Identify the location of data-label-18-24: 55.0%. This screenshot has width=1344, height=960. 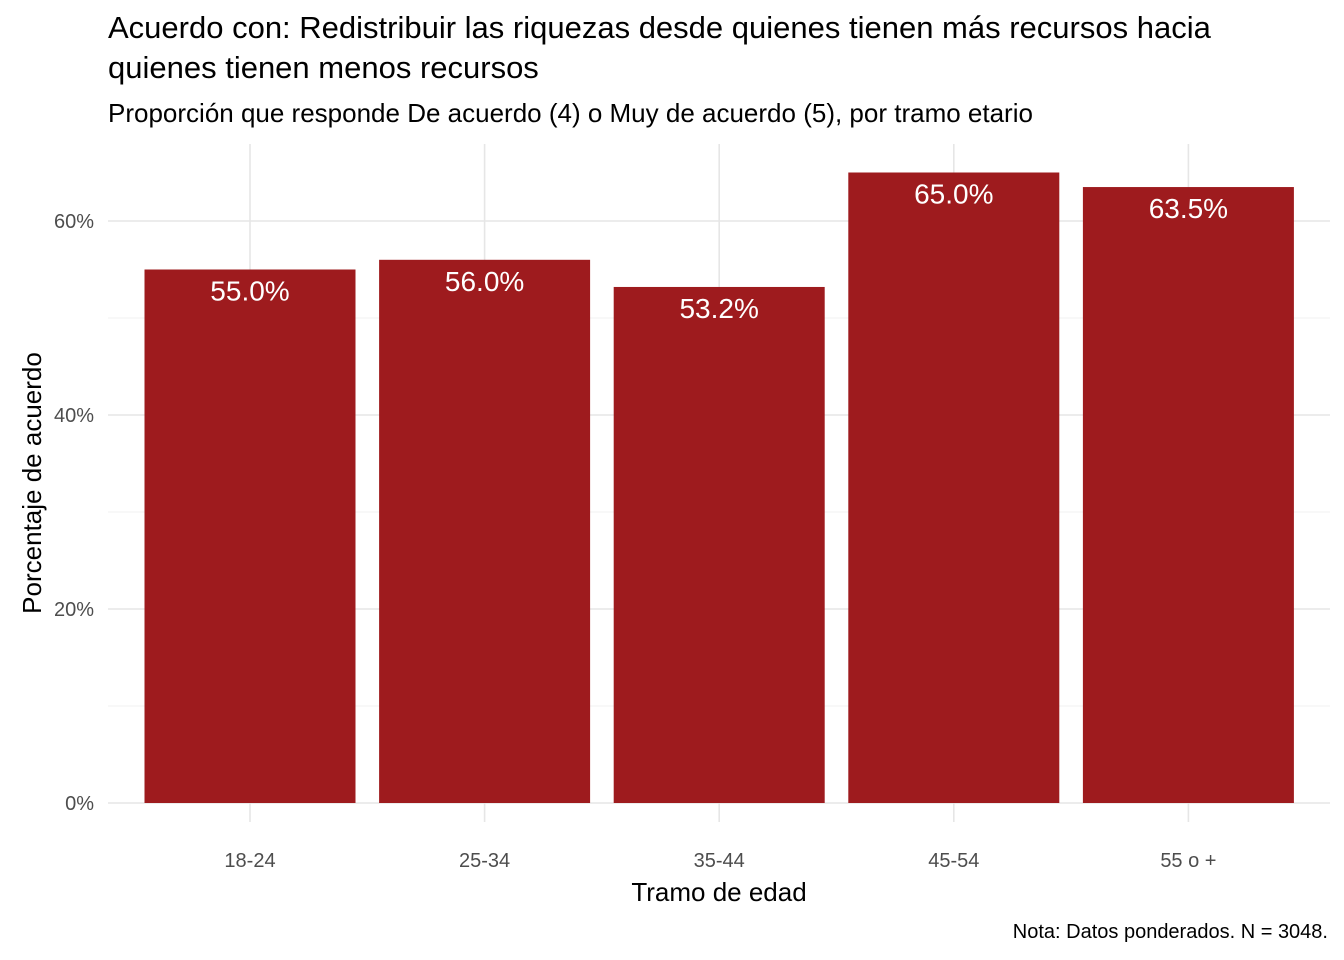
(249, 291).